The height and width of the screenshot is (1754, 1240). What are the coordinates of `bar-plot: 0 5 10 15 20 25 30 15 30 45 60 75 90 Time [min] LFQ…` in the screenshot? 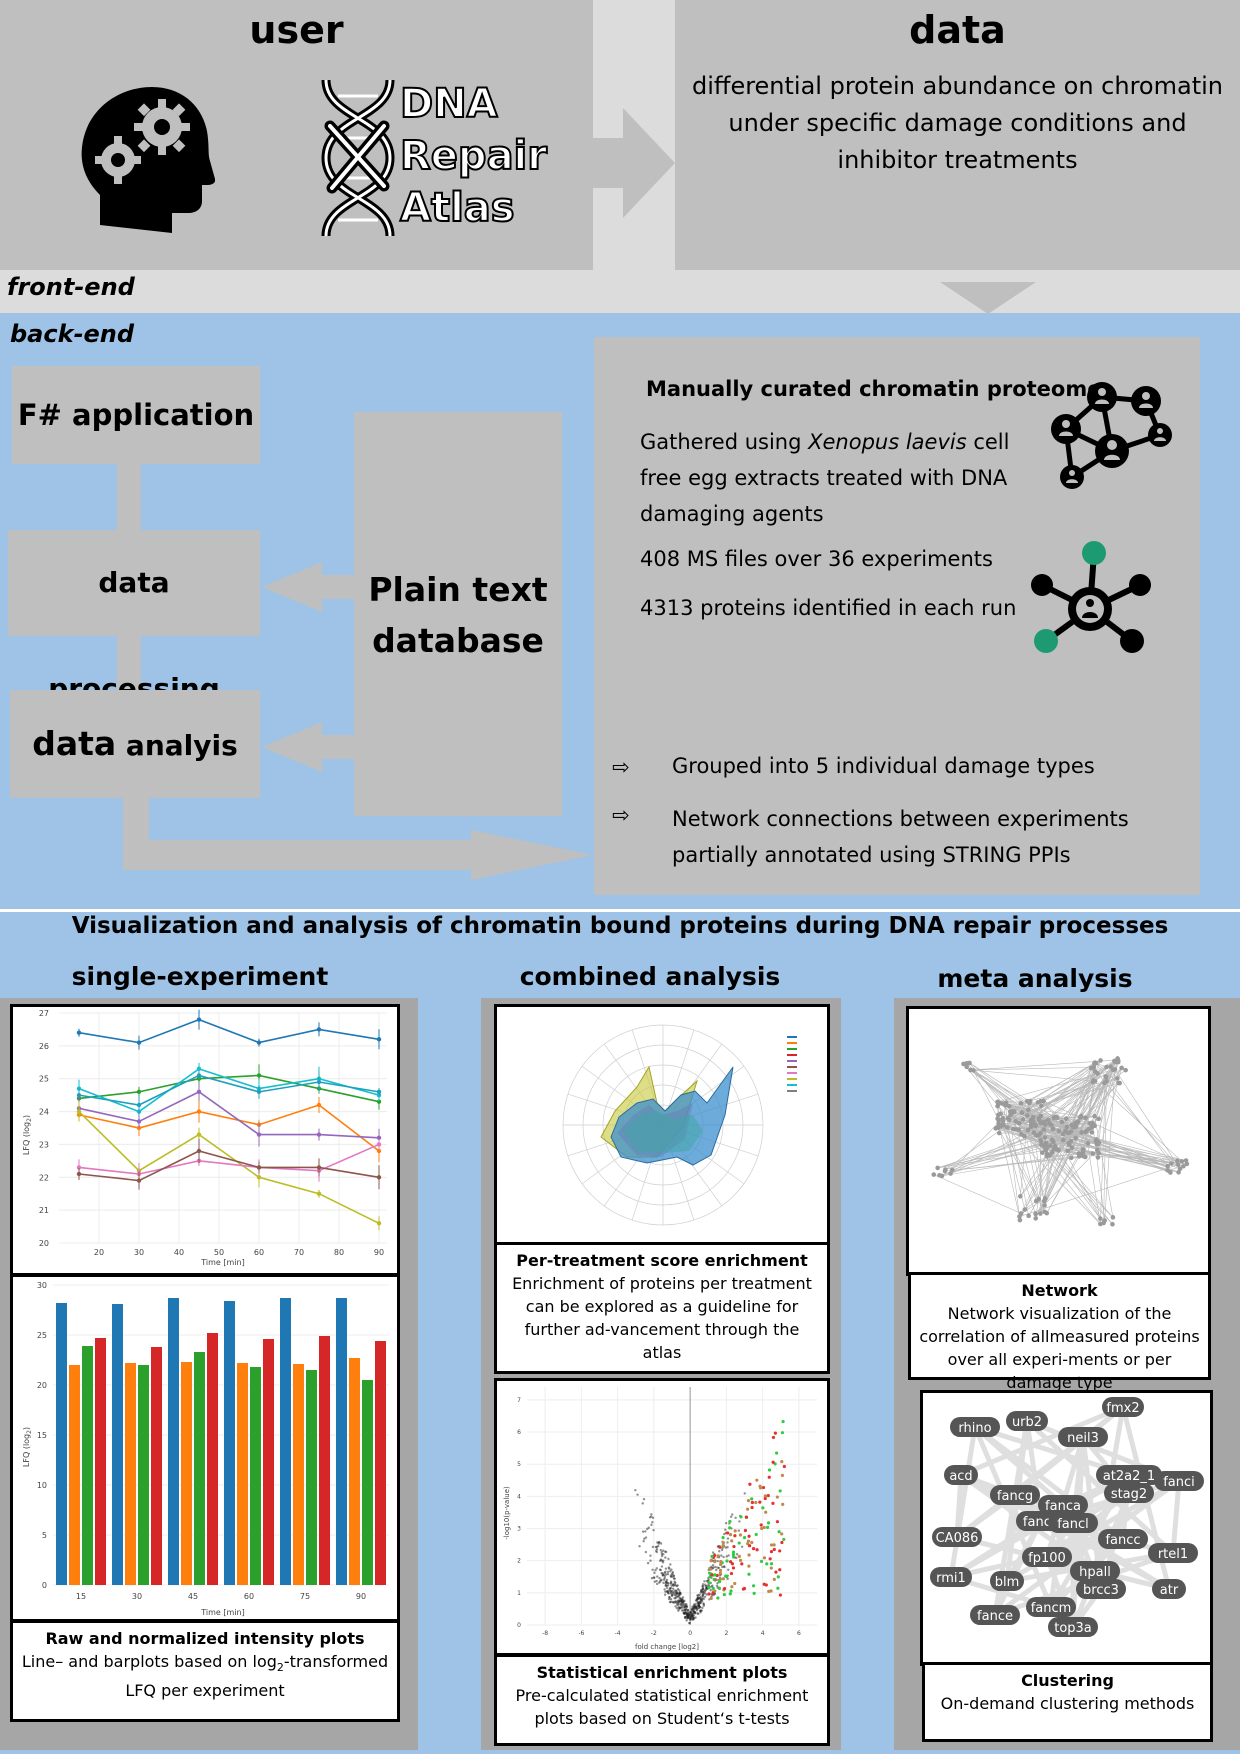 It's located at (205, 1449).